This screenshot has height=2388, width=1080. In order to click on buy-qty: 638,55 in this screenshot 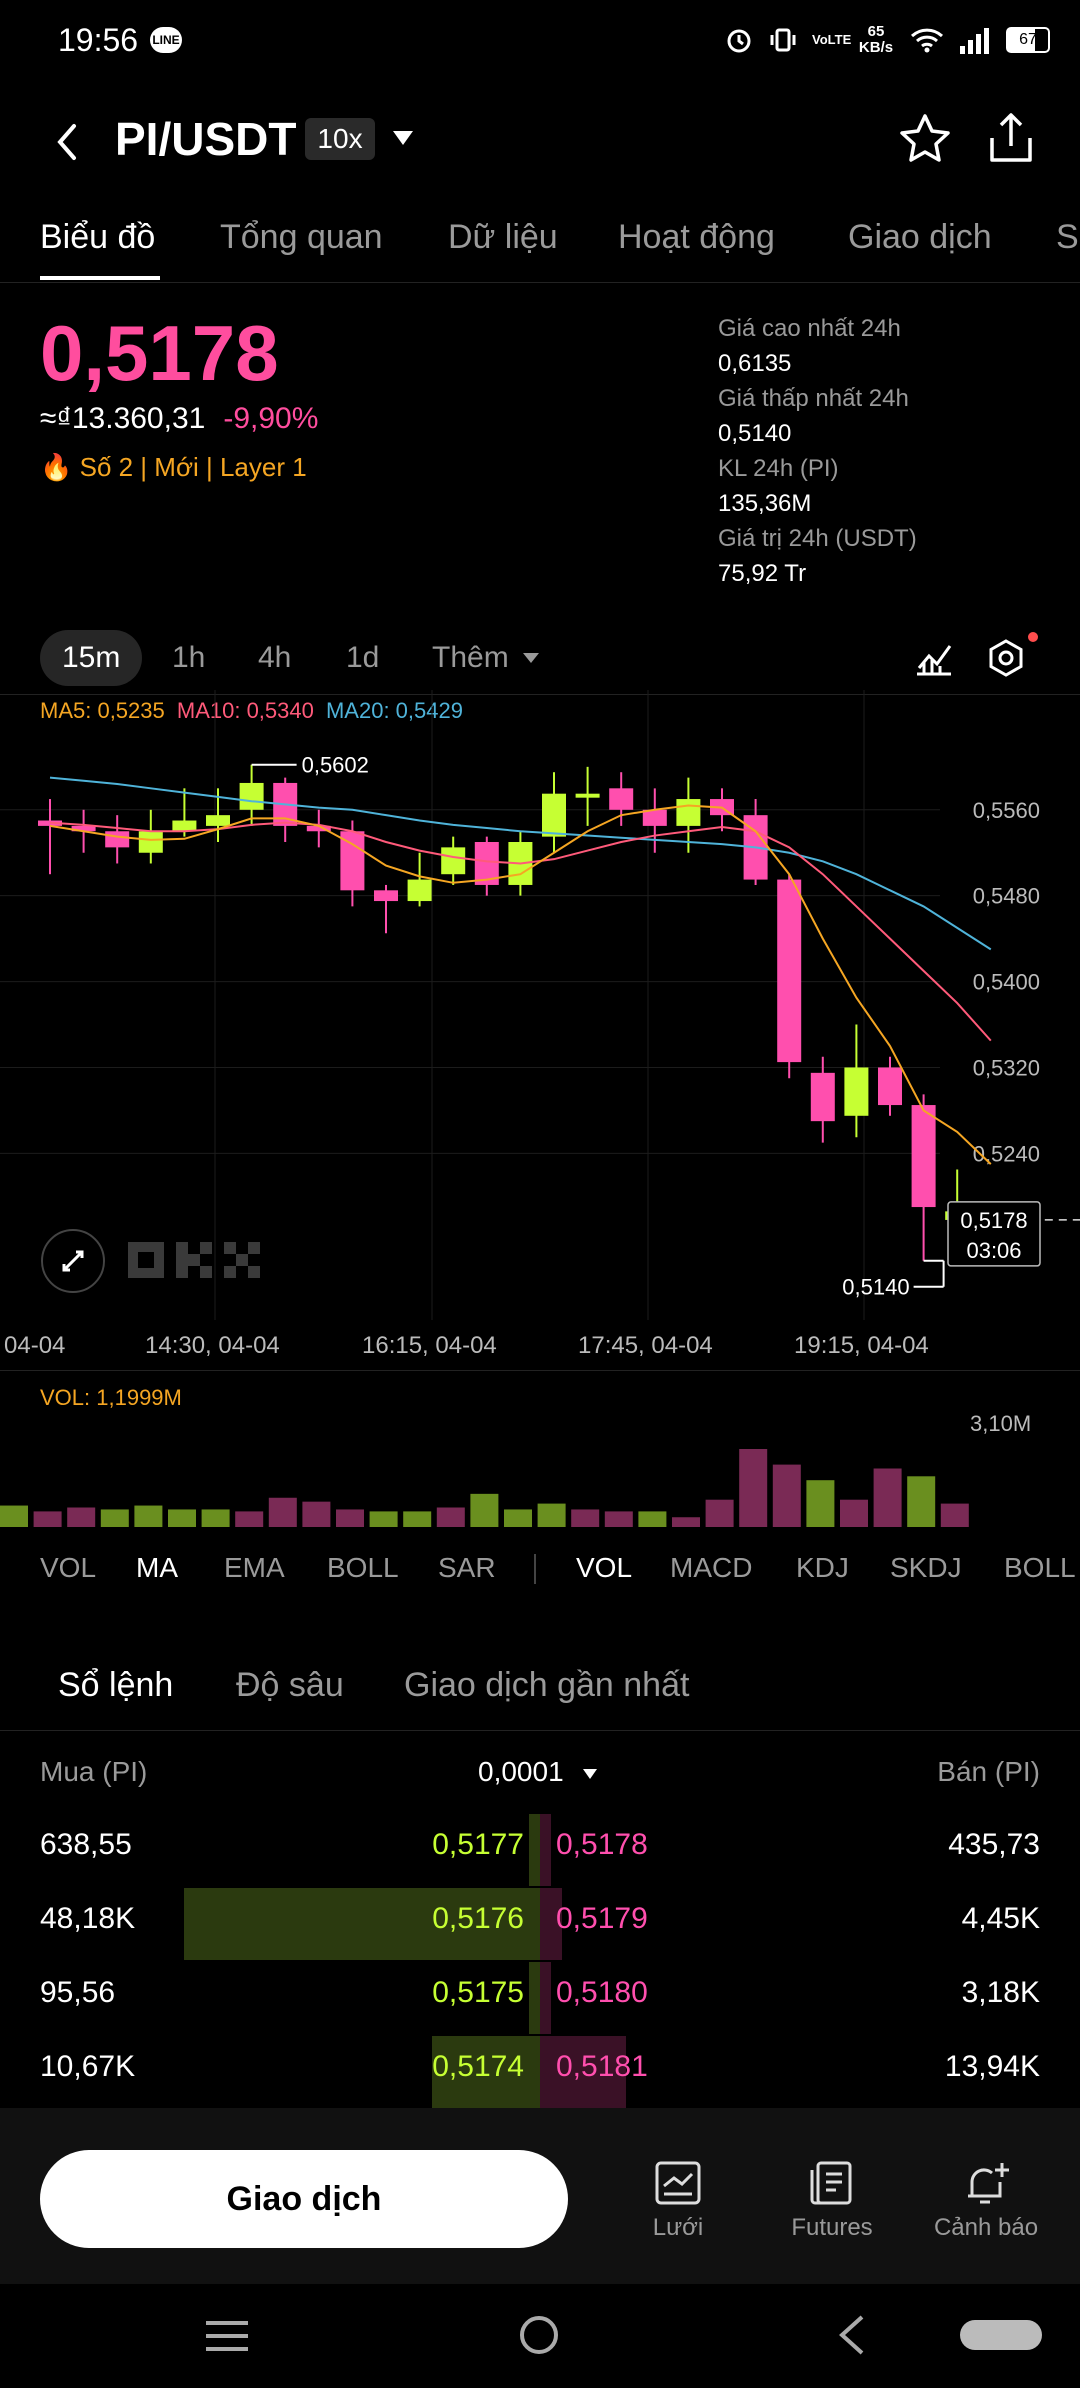, I will do `click(86, 1844)`.